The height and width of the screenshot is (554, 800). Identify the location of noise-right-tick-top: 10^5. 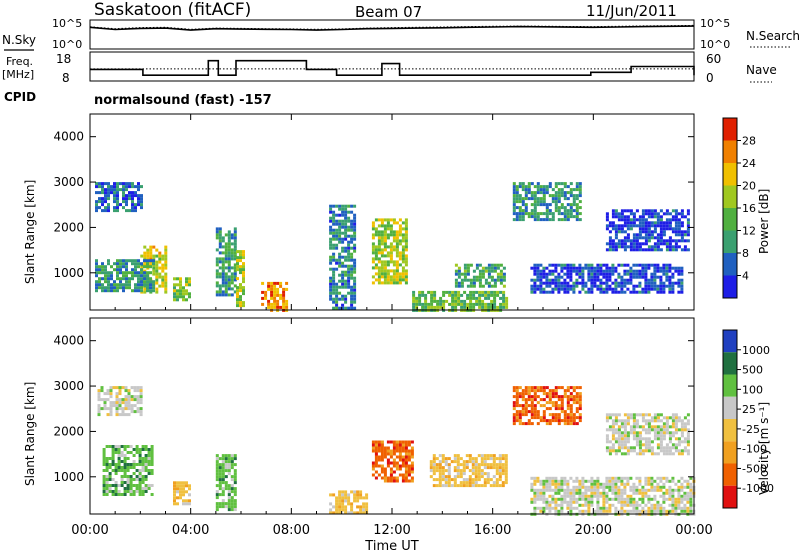
(715, 23).